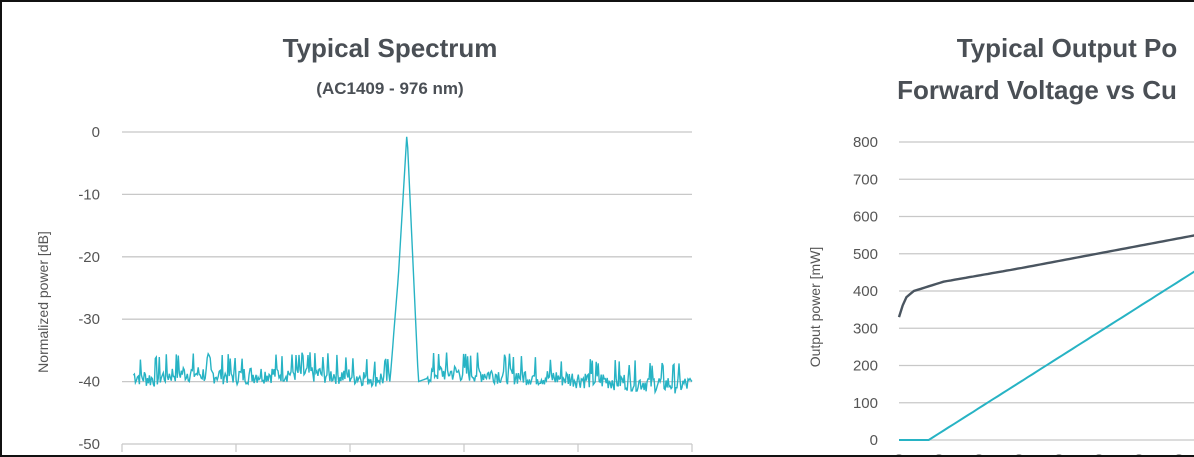 The image size is (1194, 457). Describe the element at coordinates (96, 132) in the screenshot. I see `spectrum-y-tick-label: 0` at that location.